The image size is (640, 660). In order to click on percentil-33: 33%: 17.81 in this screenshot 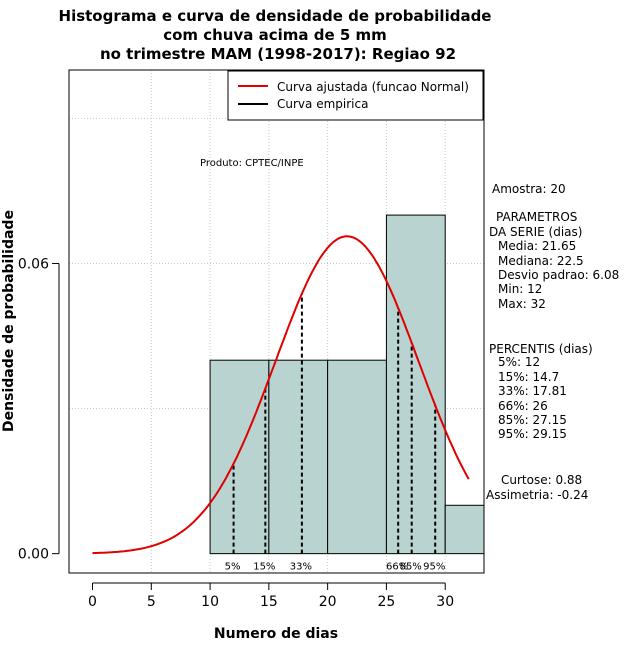, I will do `click(532, 391)`.